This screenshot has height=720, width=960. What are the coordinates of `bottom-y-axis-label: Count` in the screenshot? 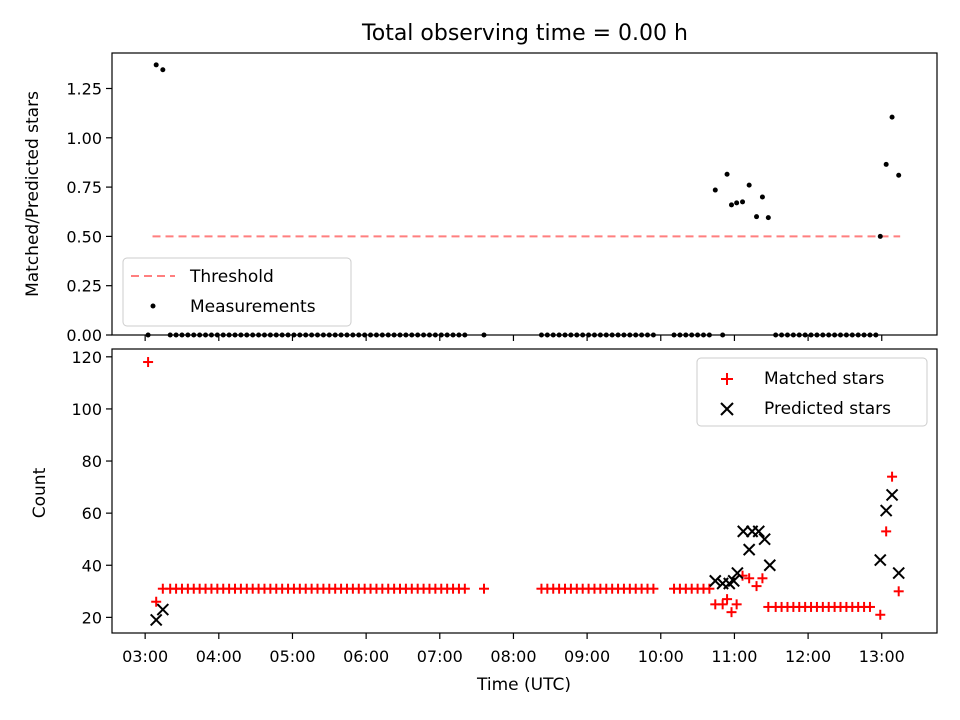 It's located at (40, 492).